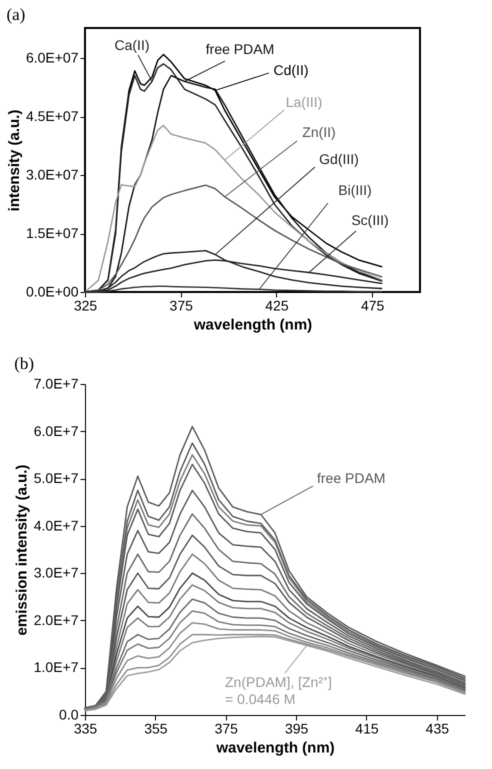 Image resolution: width=492 pixels, height=769 pixels. What do you see at coordinates (52, 116) in the screenshot?
I see `y-tick-label: 4.5E+07` at bounding box center [52, 116].